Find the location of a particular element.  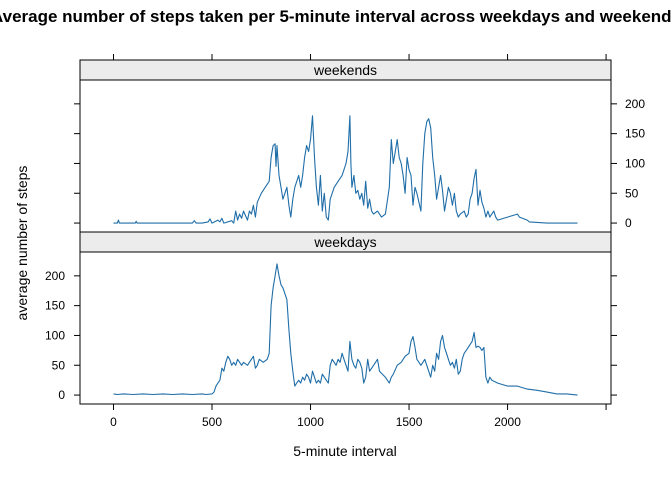

y-tick-label-weekends-200: 200 is located at coordinates (635, 104).